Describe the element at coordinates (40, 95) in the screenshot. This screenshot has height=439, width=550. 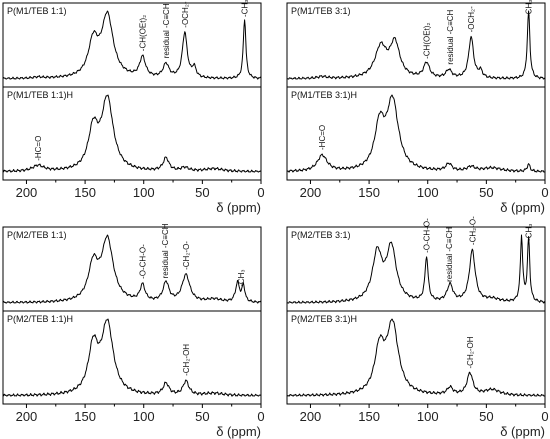
I see `spectrum-label-bottom: P(M1/TEB 1:1)H` at that location.